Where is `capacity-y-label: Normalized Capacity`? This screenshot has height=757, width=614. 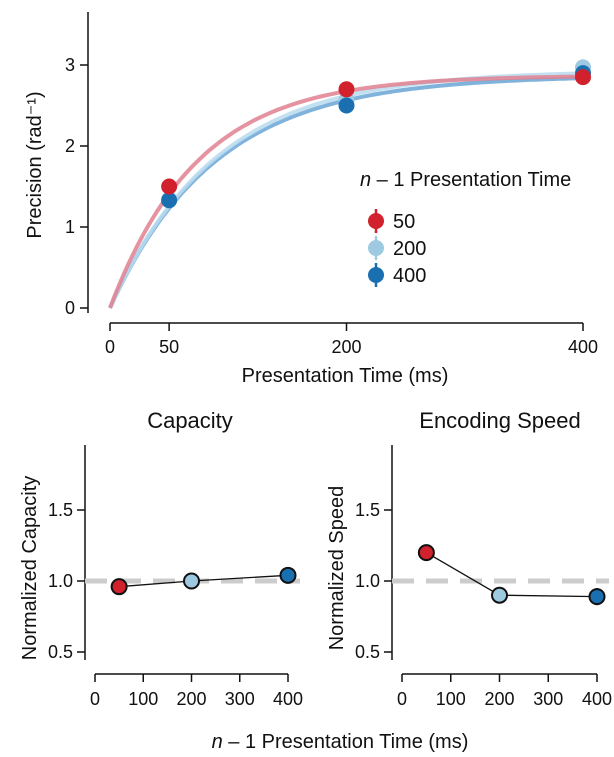 capacity-y-label: Normalized Capacity is located at coordinates (30, 568).